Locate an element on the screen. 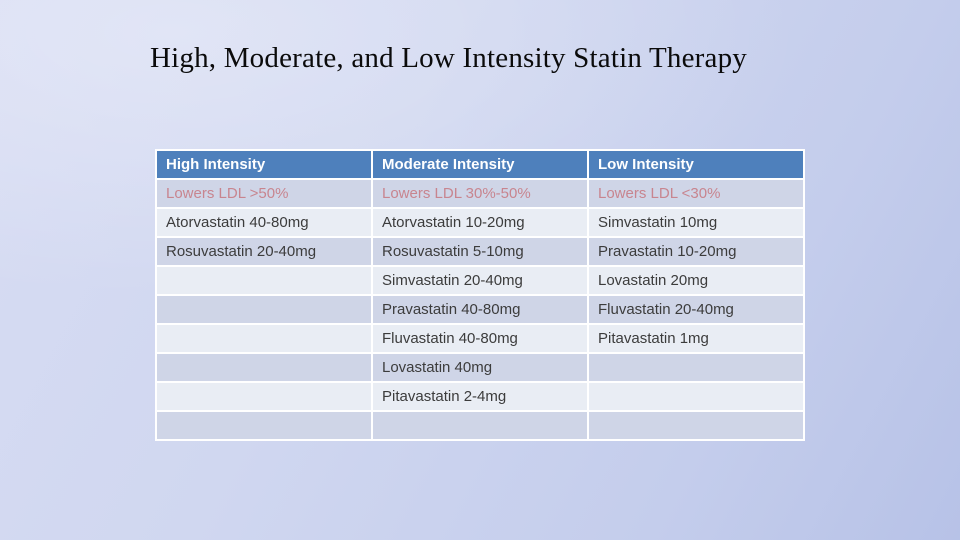 This screenshot has width=960, height=540. table-cell: Rosuvastatin 20-40mg is located at coordinates (264, 251).